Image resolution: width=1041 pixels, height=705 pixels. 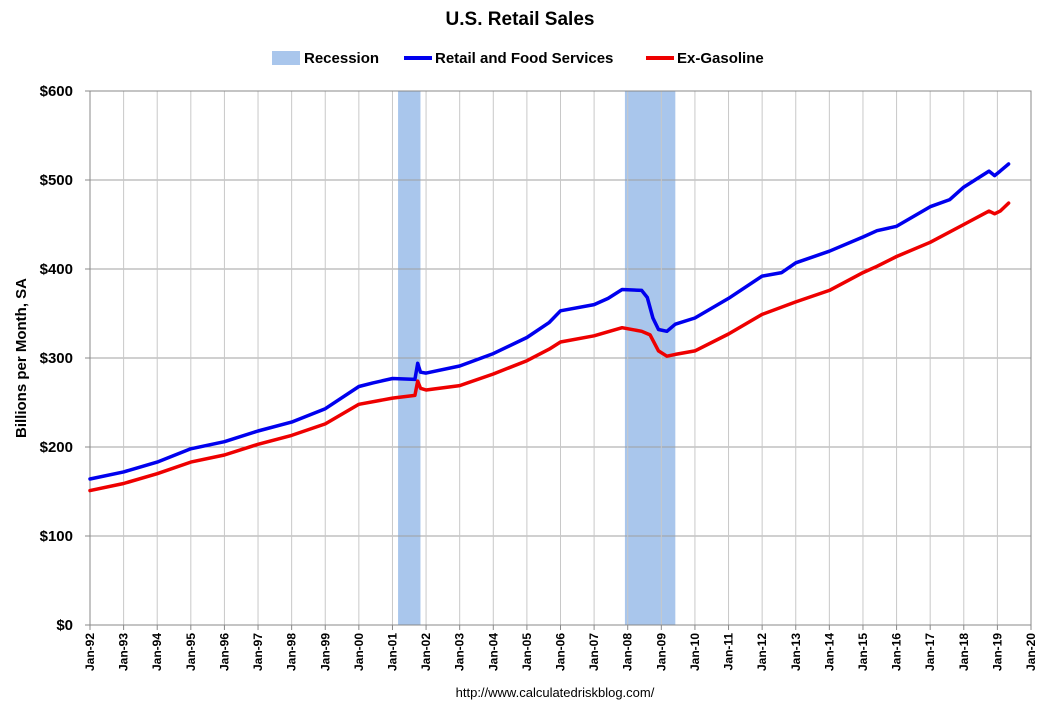 I want to click on source-url: http://www.calculatedriskblog.com/, so click(x=555, y=692).